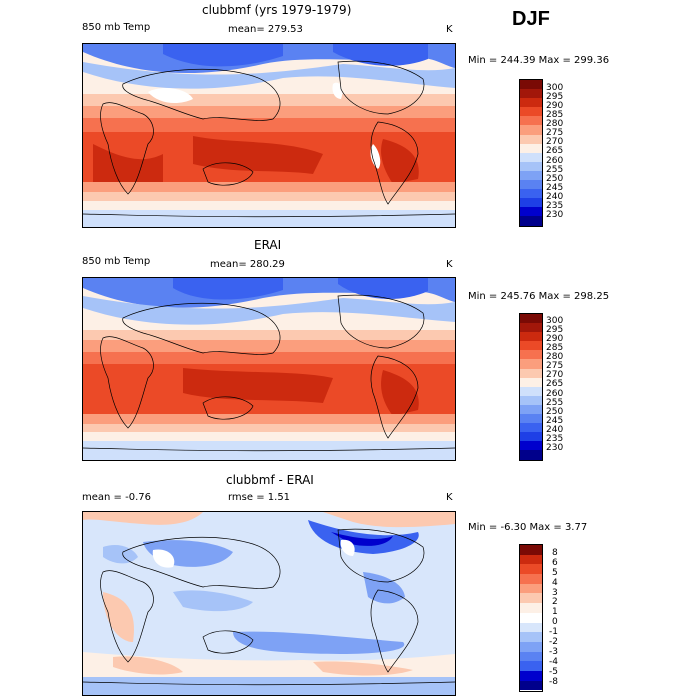 The height and width of the screenshot is (700, 700). What do you see at coordinates (555, 394) in the screenshot?
I see `cbar2-tick: 260` at bounding box center [555, 394].